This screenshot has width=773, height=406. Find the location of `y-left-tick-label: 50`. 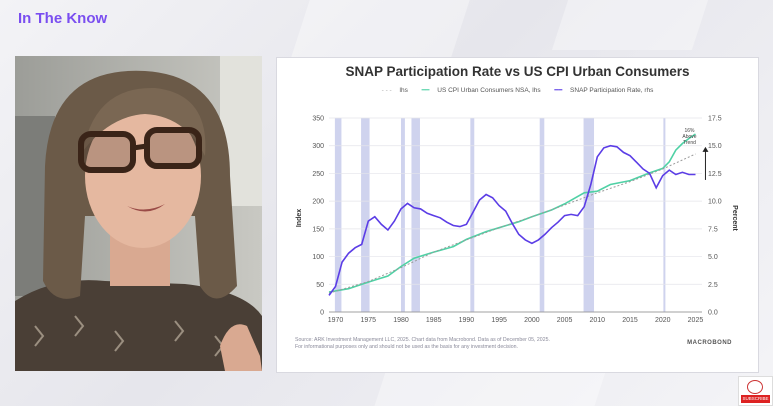

y-left-tick-label: 50 is located at coordinates (320, 285).